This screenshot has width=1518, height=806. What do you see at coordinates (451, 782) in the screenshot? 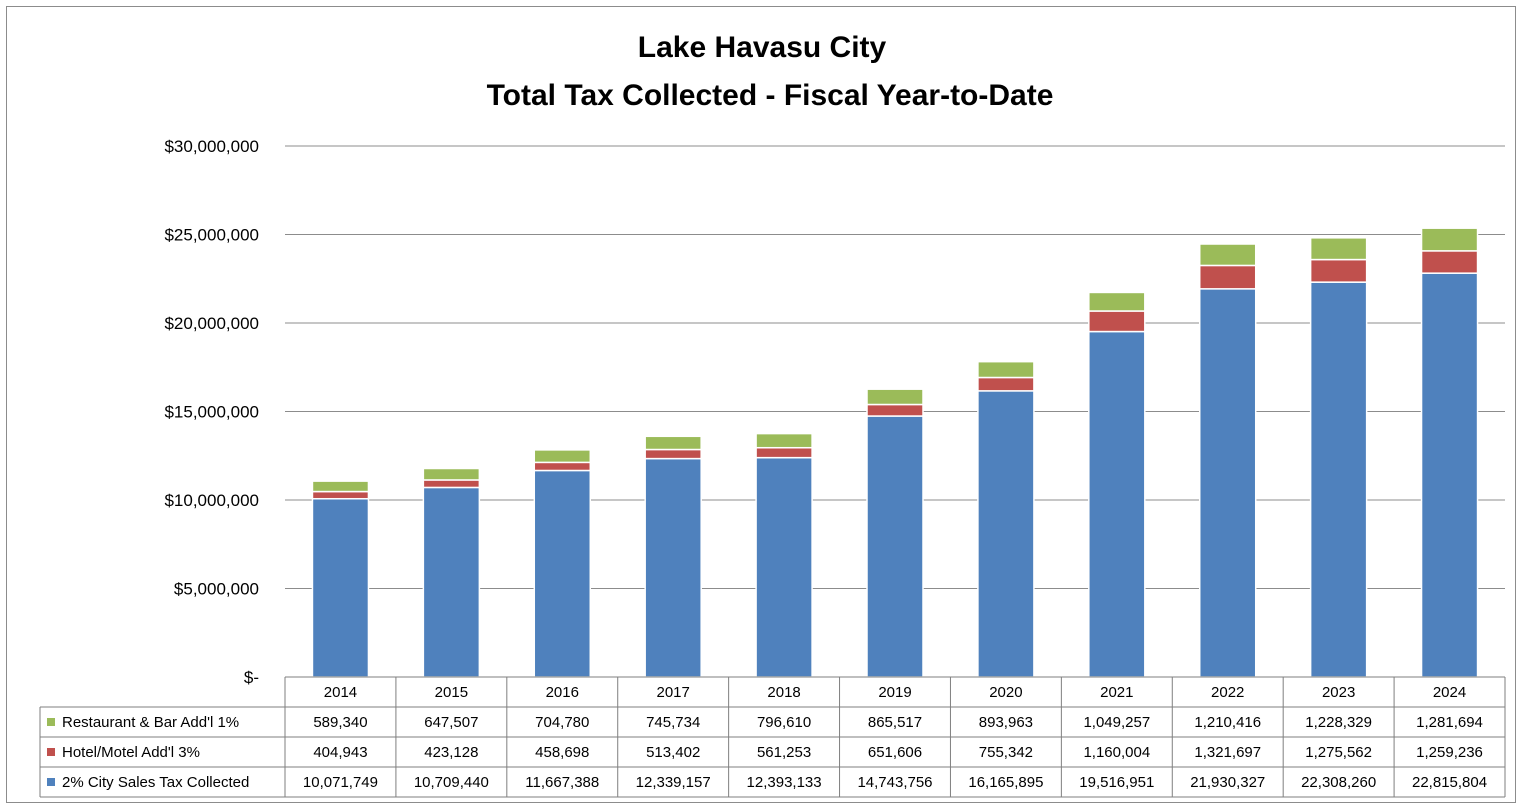
I see `data-label: 10,709,440` at bounding box center [451, 782].